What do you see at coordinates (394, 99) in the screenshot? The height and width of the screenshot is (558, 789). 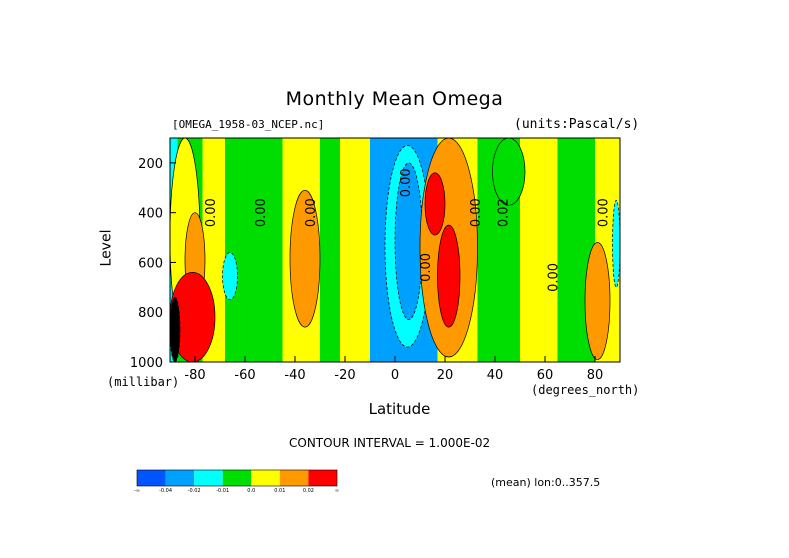 I see `chart-title: Monthly Mean Omega` at bounding box center [394, 99].